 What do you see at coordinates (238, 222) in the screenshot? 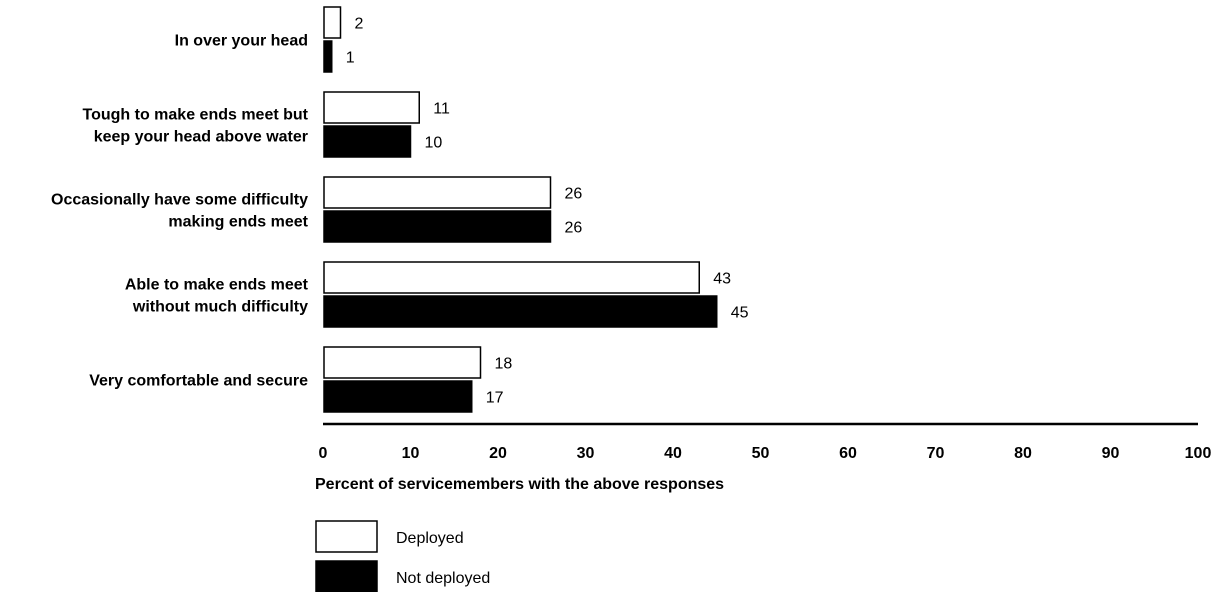
I see `category-label: making ends meet` at bounding box center [238, 222].